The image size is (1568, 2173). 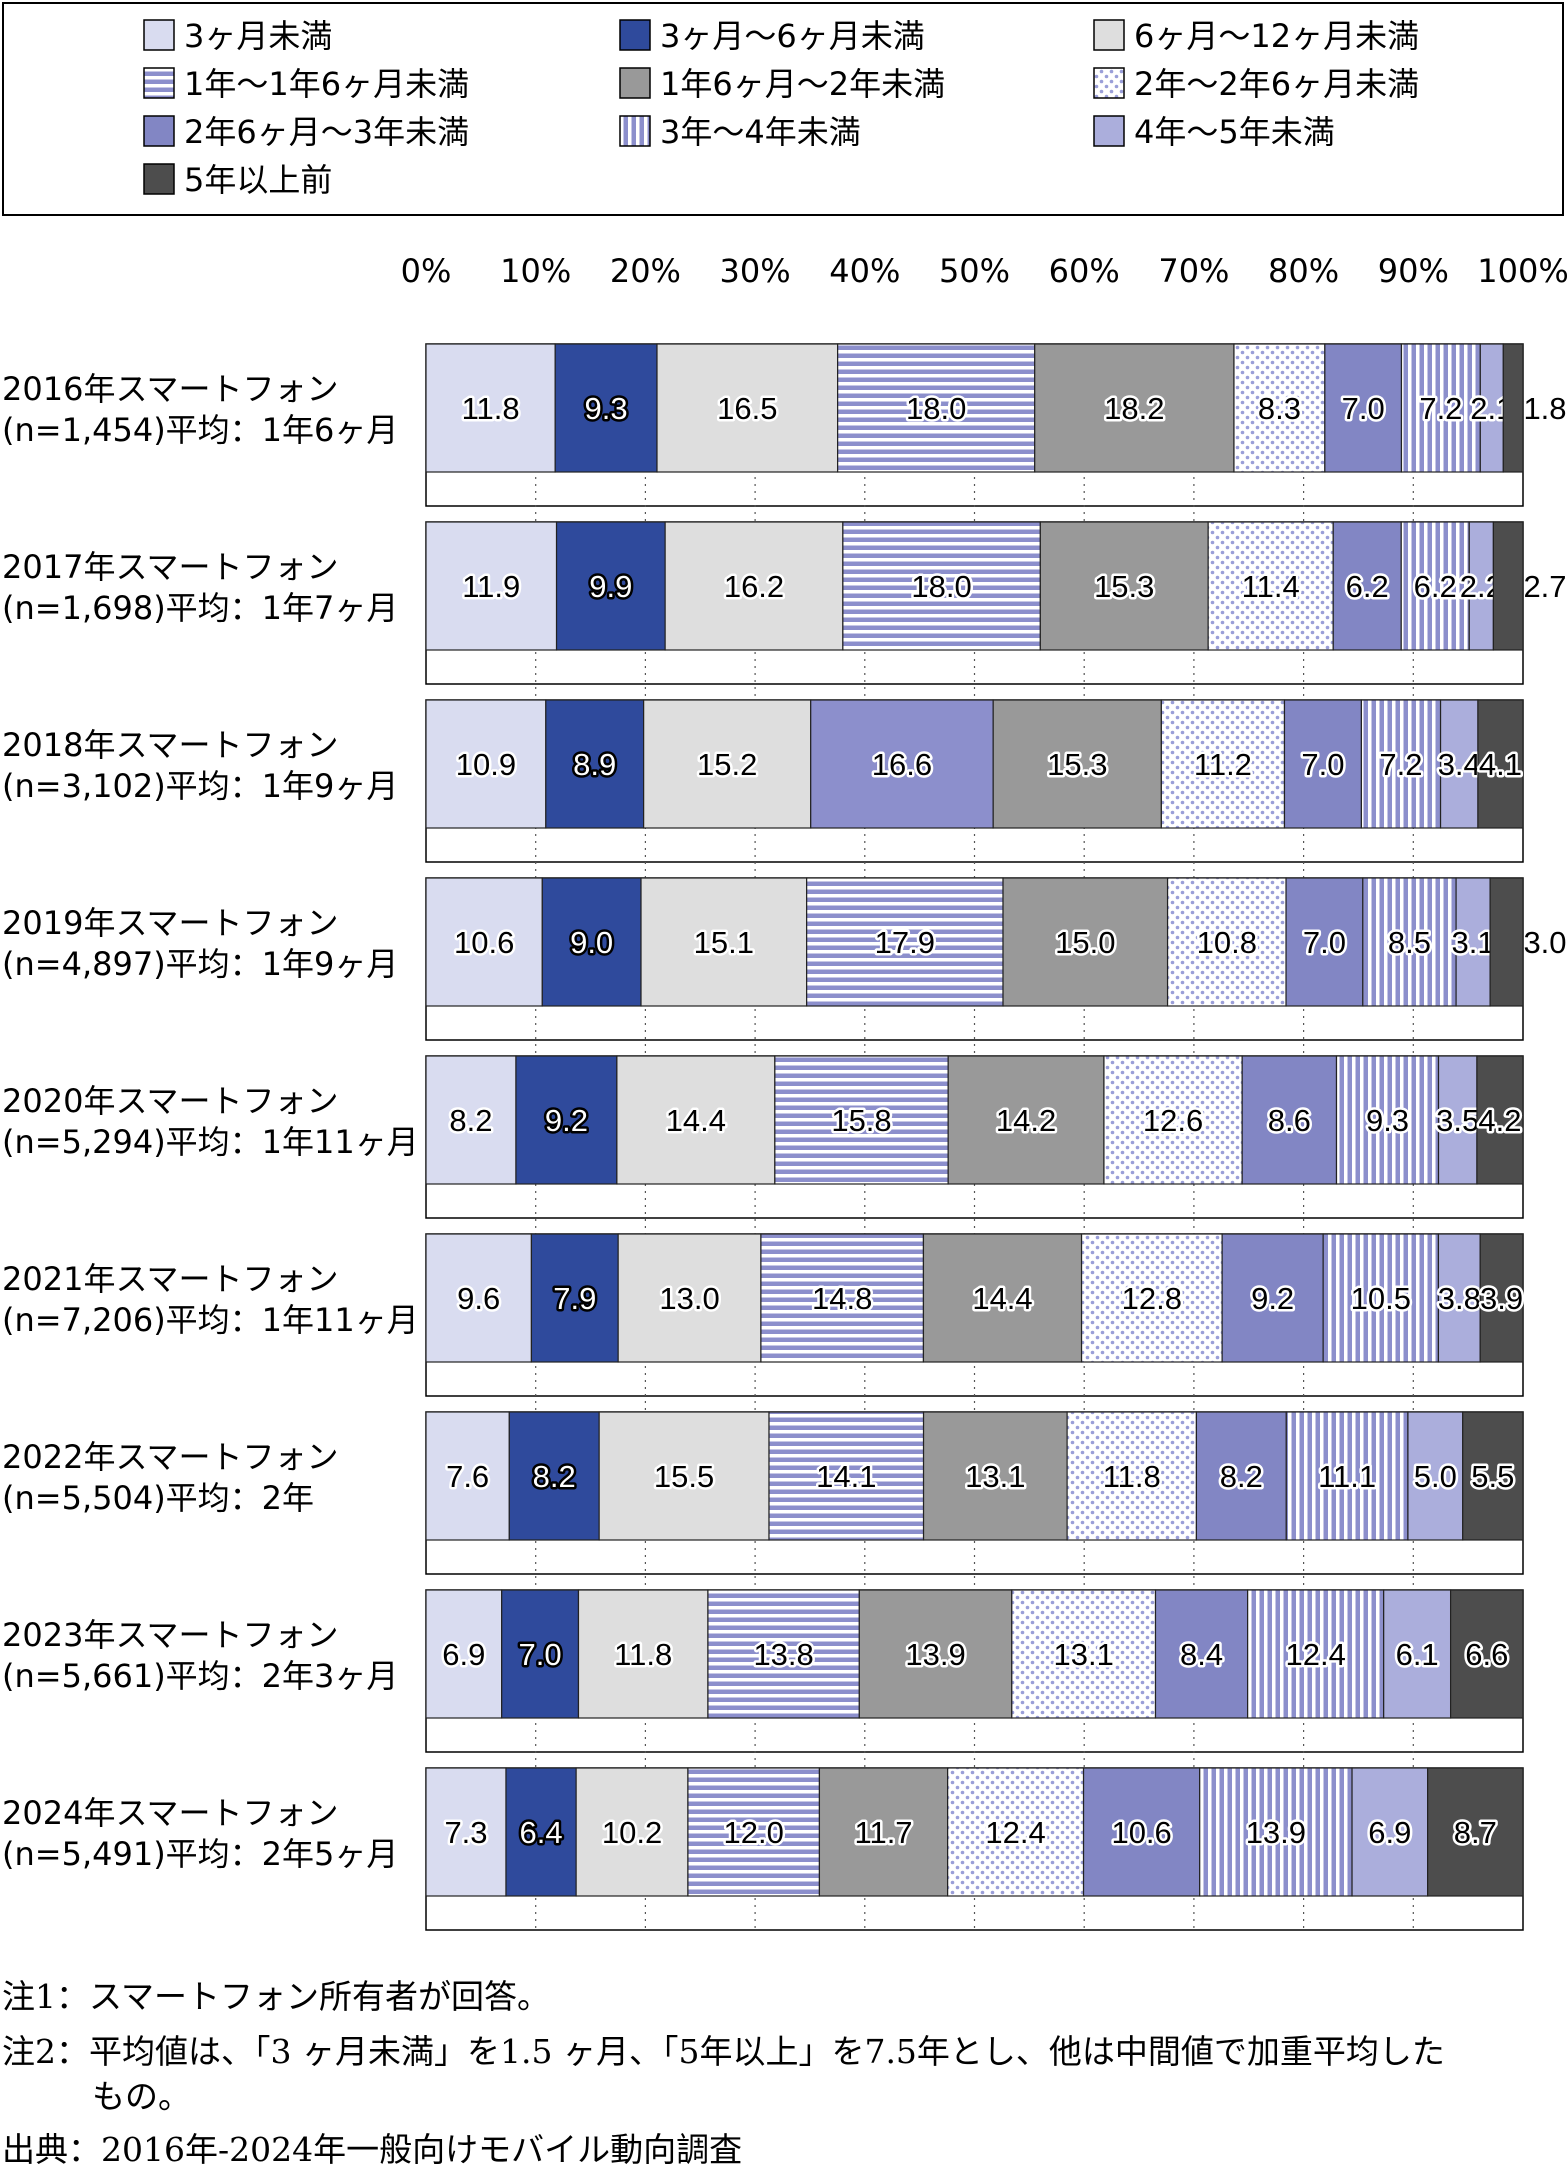 What do you see at coordinates (1522, 271) in the screenshot?
I see `x-tick-label: 100%` at bounding box center [1522, 271].